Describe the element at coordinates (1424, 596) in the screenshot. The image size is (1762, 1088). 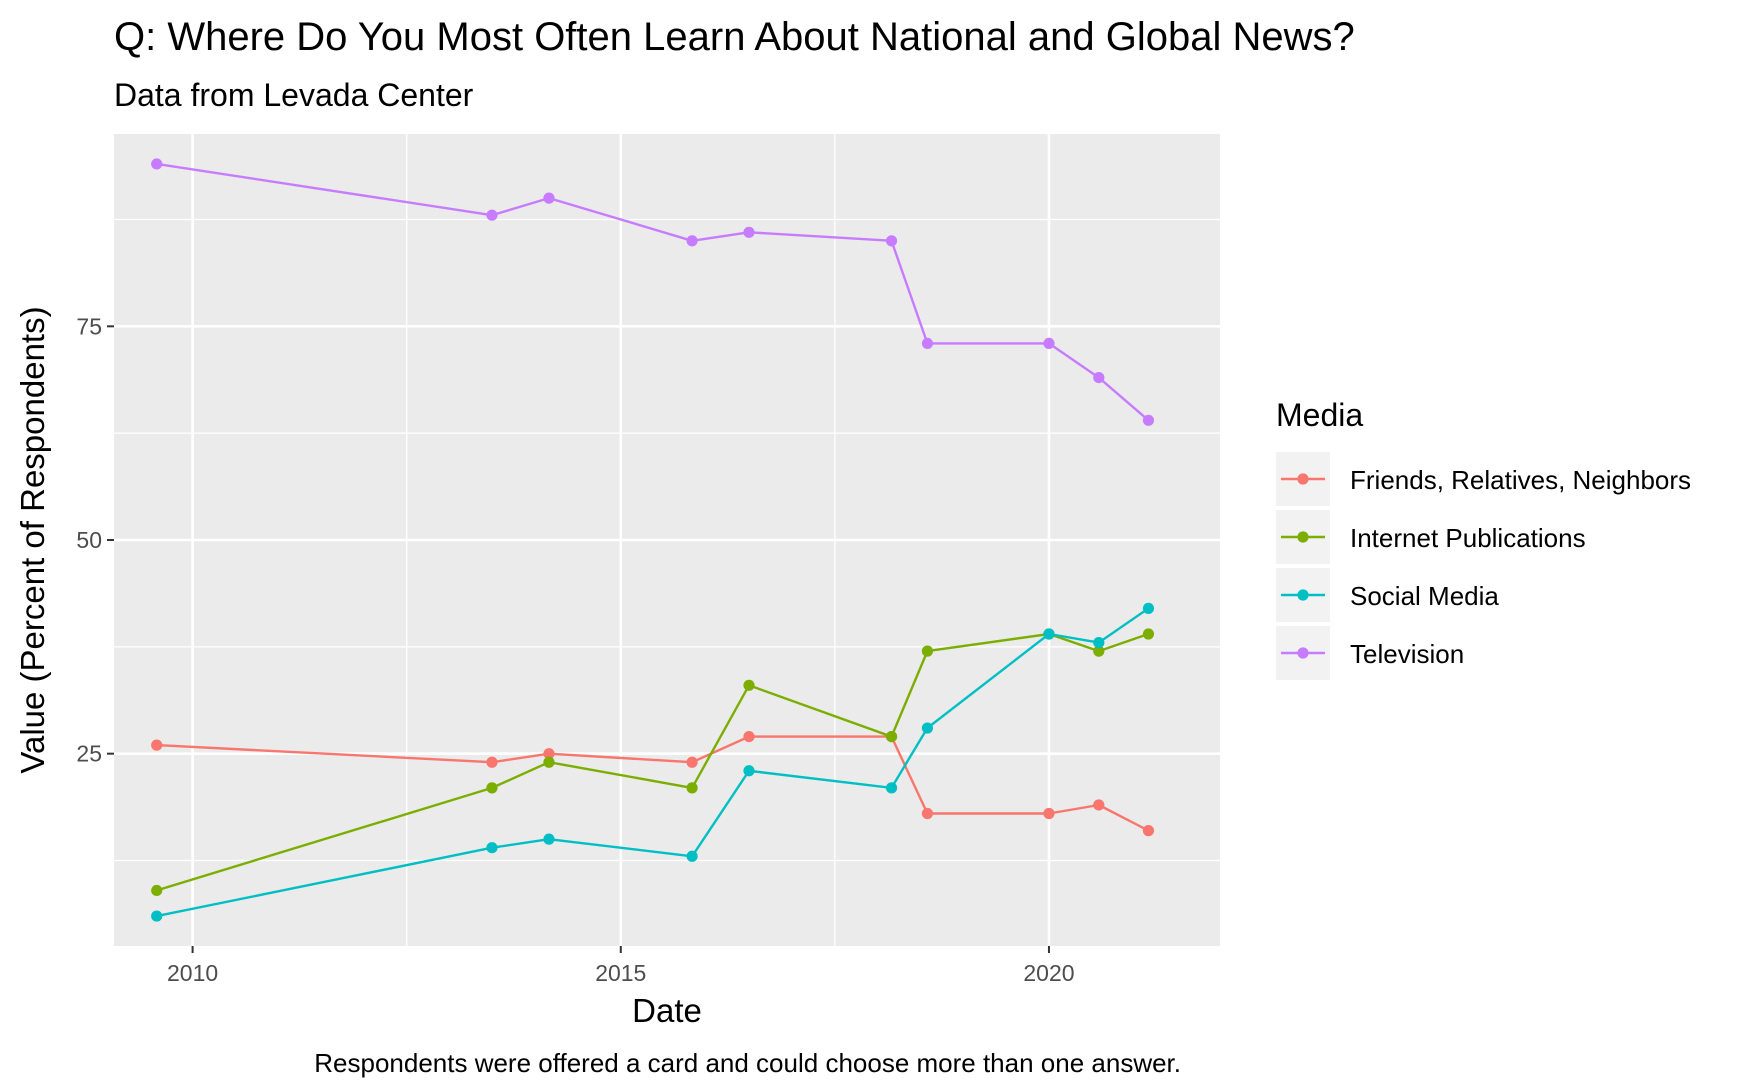
I see `legend-label-2: Social Media` at that location.